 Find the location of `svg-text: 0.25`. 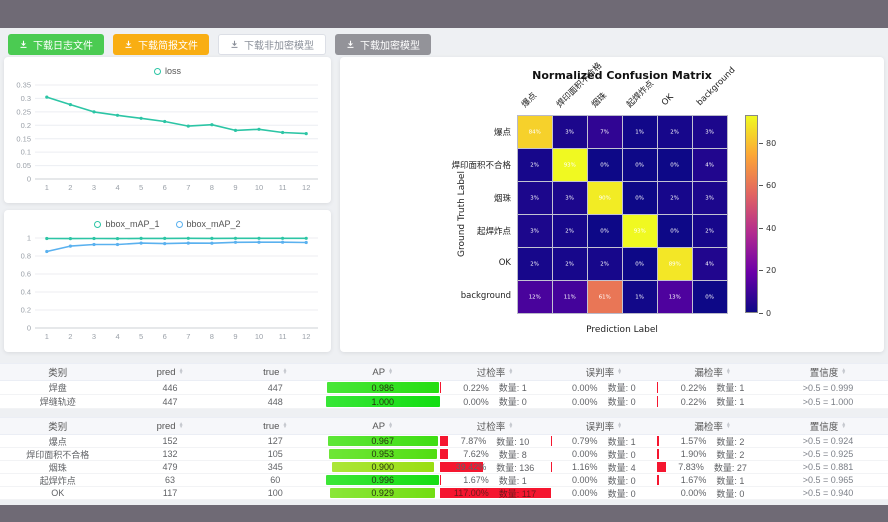

svg-text: 0.25 is located at coordinates (23, 111).